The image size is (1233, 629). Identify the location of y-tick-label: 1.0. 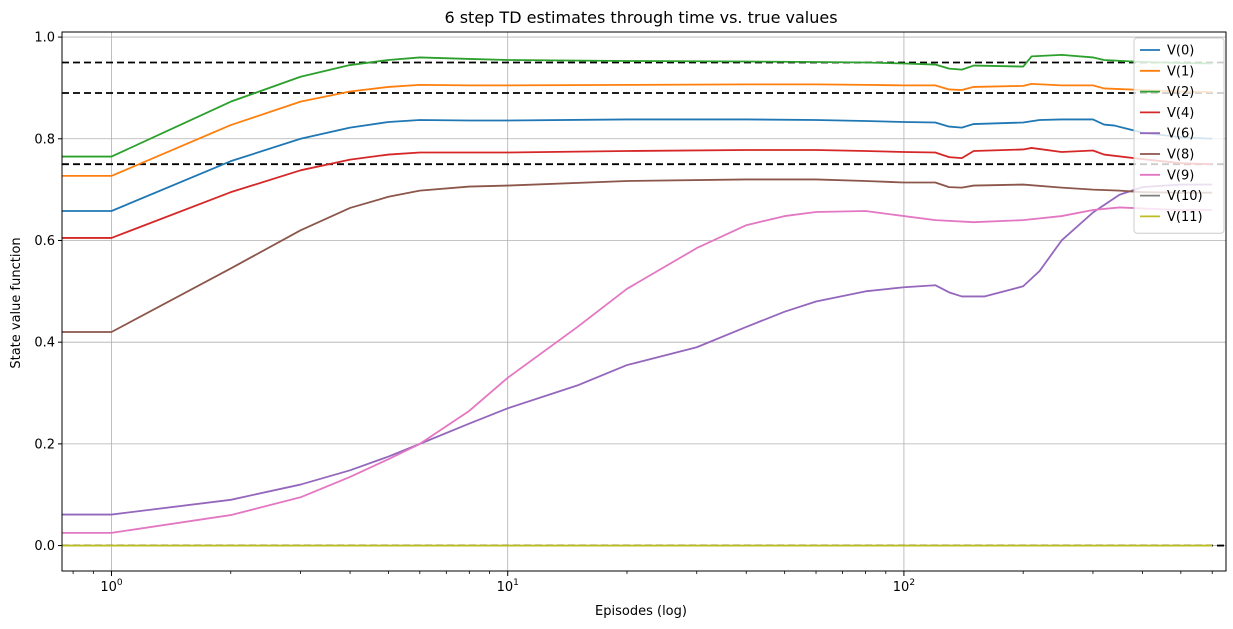
(44, 38).